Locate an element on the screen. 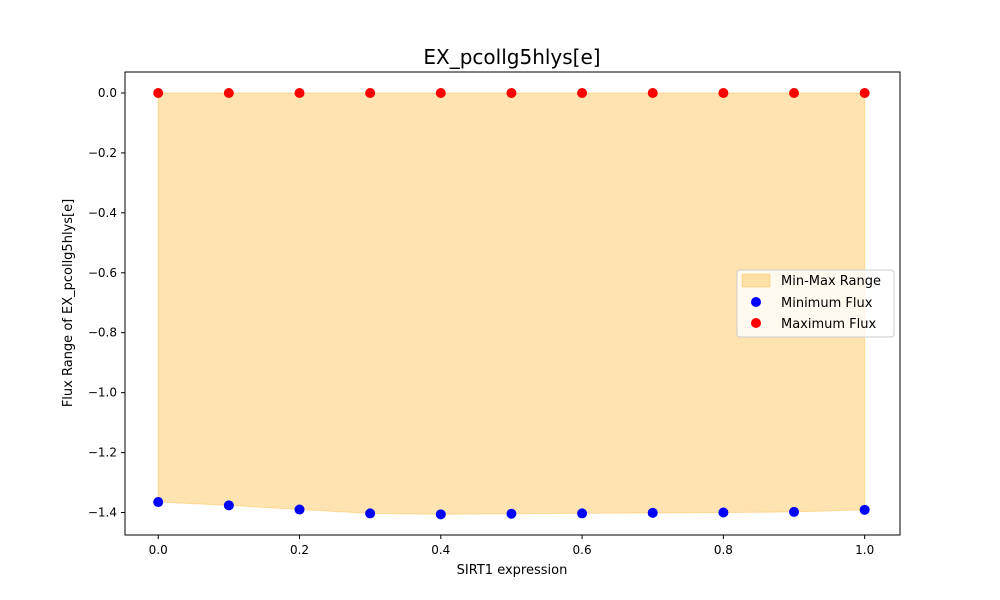 This screenshot has width=1000, height=600. y-axis-label: Flux Range of EX_pcollg5hlys[e] is located at coordinates (68, 303).